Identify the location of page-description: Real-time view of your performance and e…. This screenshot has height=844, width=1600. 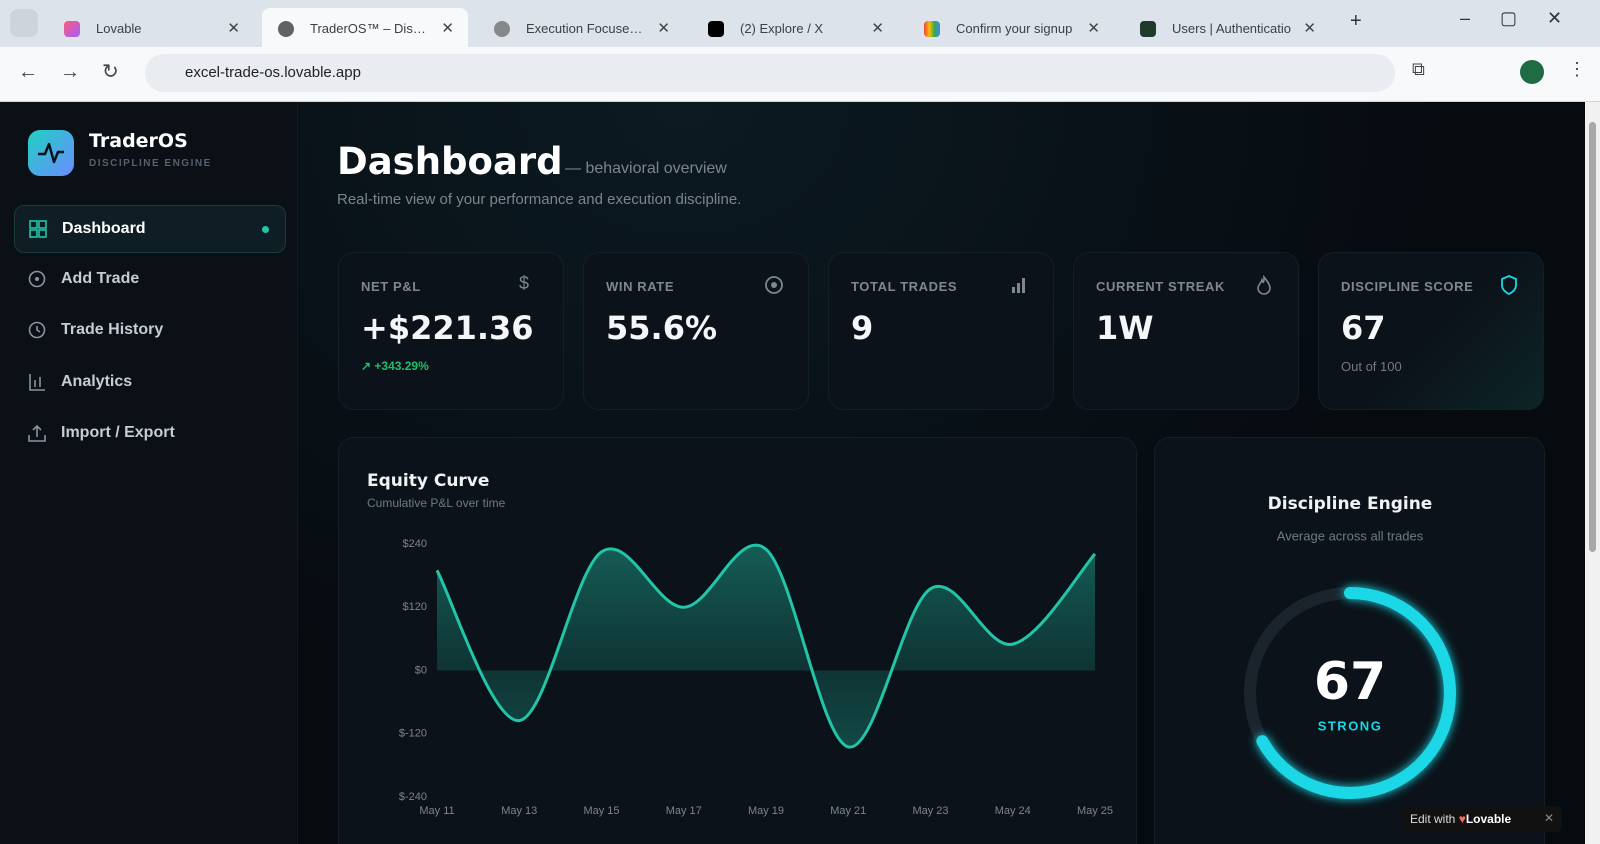
(539, 199).